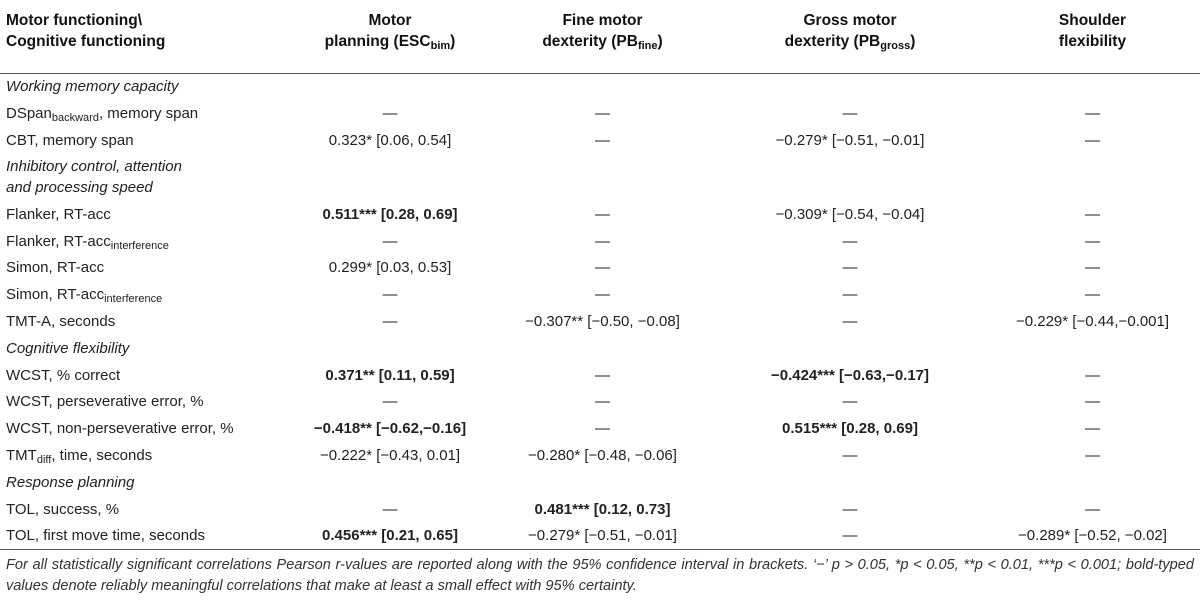 This screenshot has width=1200, height=610. I want to click on row-label: DSpanbackward, memory span, so click(102, 115).